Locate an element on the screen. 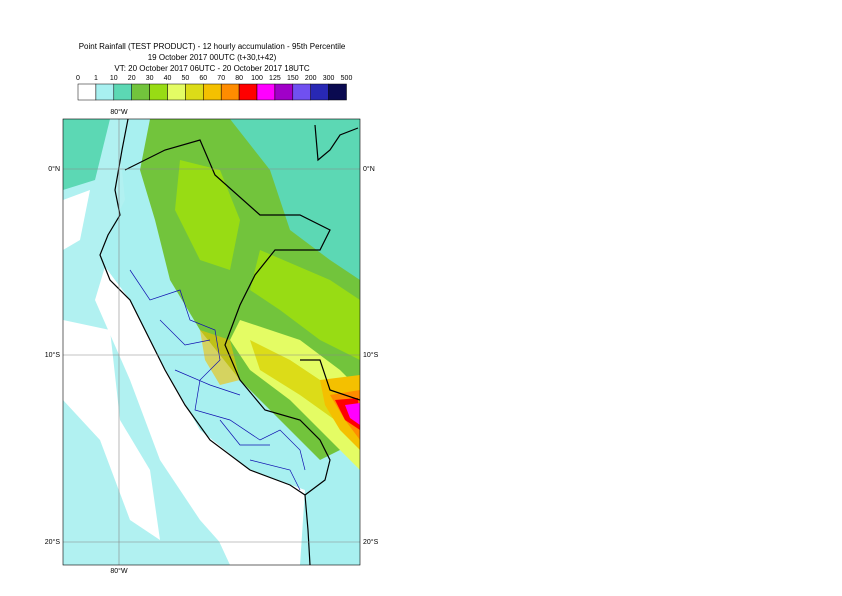 The width and height of the screenshot is (842, 596). legend-label: 1 is located at coordinates (96, 78).